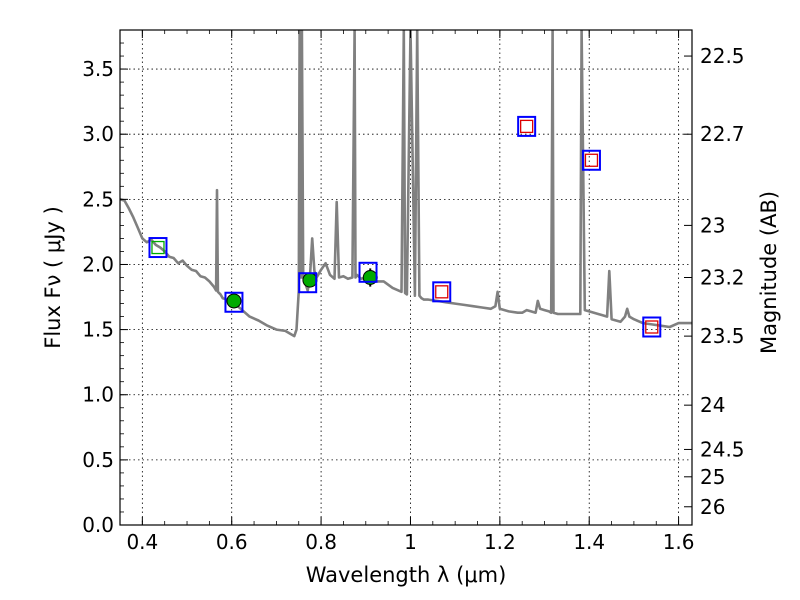 The image size is (800, 600). I want to click on y-right-tick-label: 24.5, so click(722, 449).